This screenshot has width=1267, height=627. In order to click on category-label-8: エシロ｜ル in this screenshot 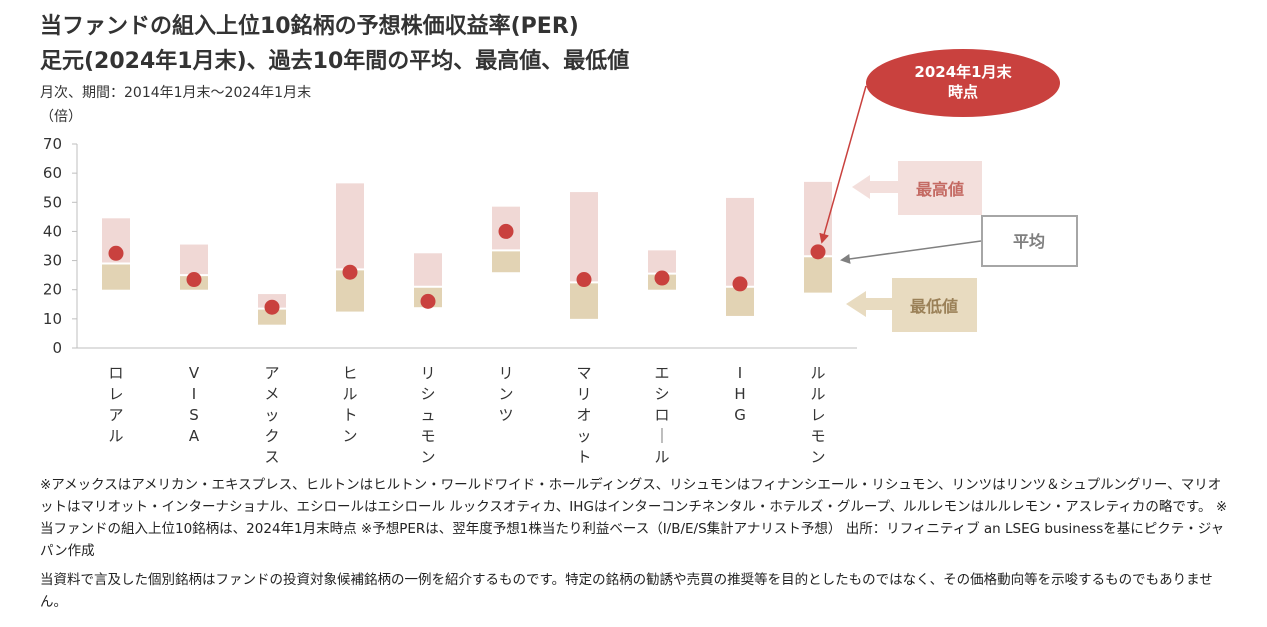, I will do `click(661, 415)`.